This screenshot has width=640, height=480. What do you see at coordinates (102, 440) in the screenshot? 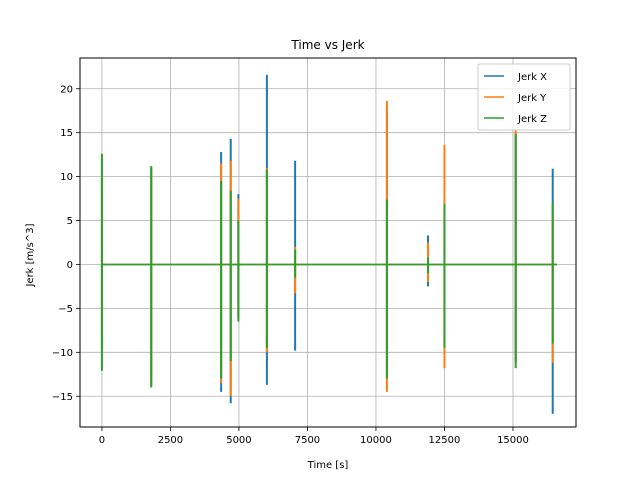
I see `x-tick-label: 0` at bounding box center [102, 440].